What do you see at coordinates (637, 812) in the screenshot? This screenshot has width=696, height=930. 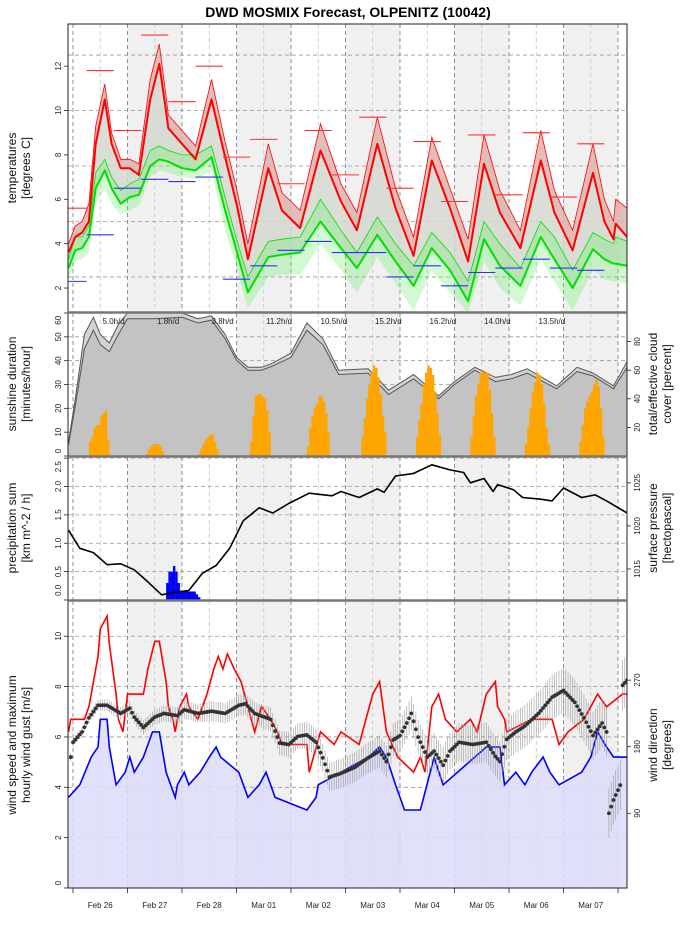 I see `right-axis-tick-label: 90` at bounding box center [637, 812].